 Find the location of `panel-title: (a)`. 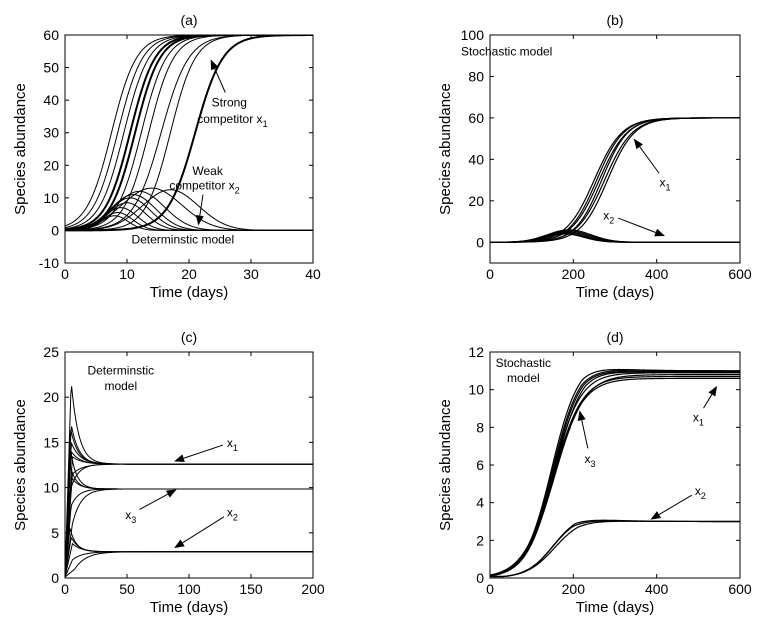

panel-title: (a) is located at coordinates (188, 20).